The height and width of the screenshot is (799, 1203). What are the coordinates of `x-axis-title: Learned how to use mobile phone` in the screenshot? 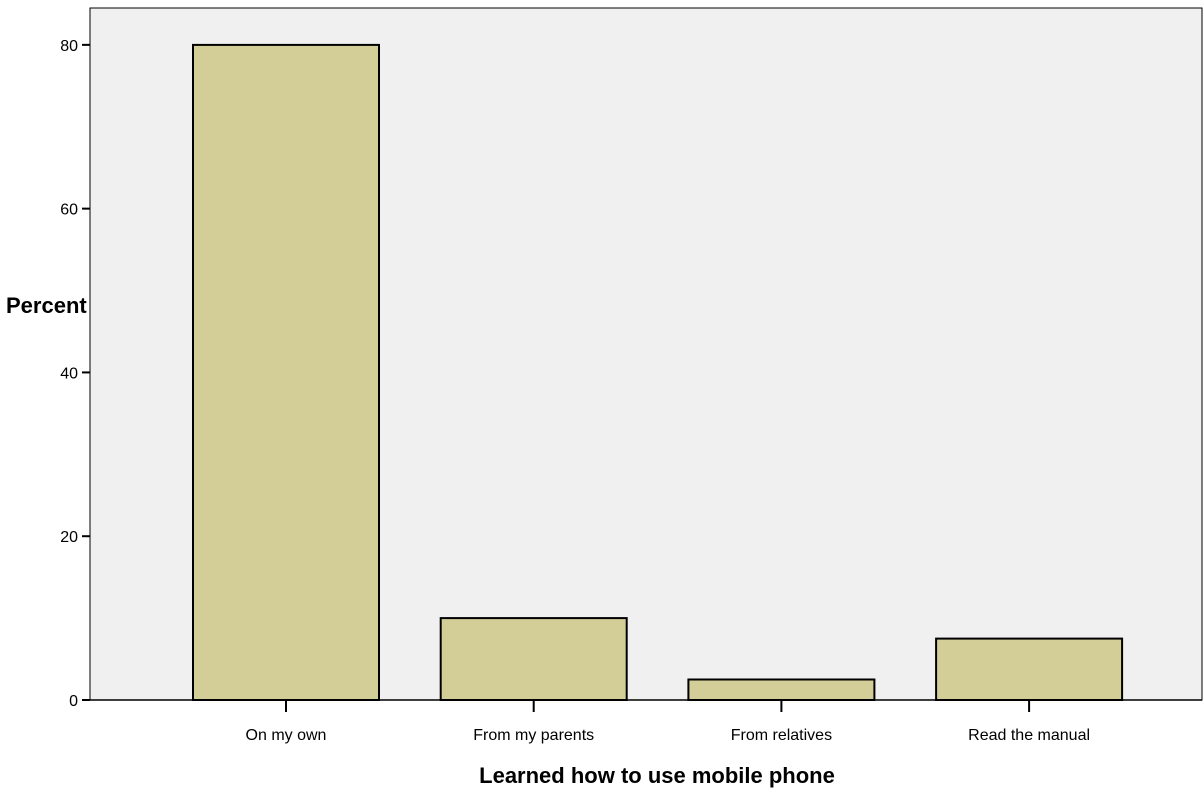 It's located at (657, 775).